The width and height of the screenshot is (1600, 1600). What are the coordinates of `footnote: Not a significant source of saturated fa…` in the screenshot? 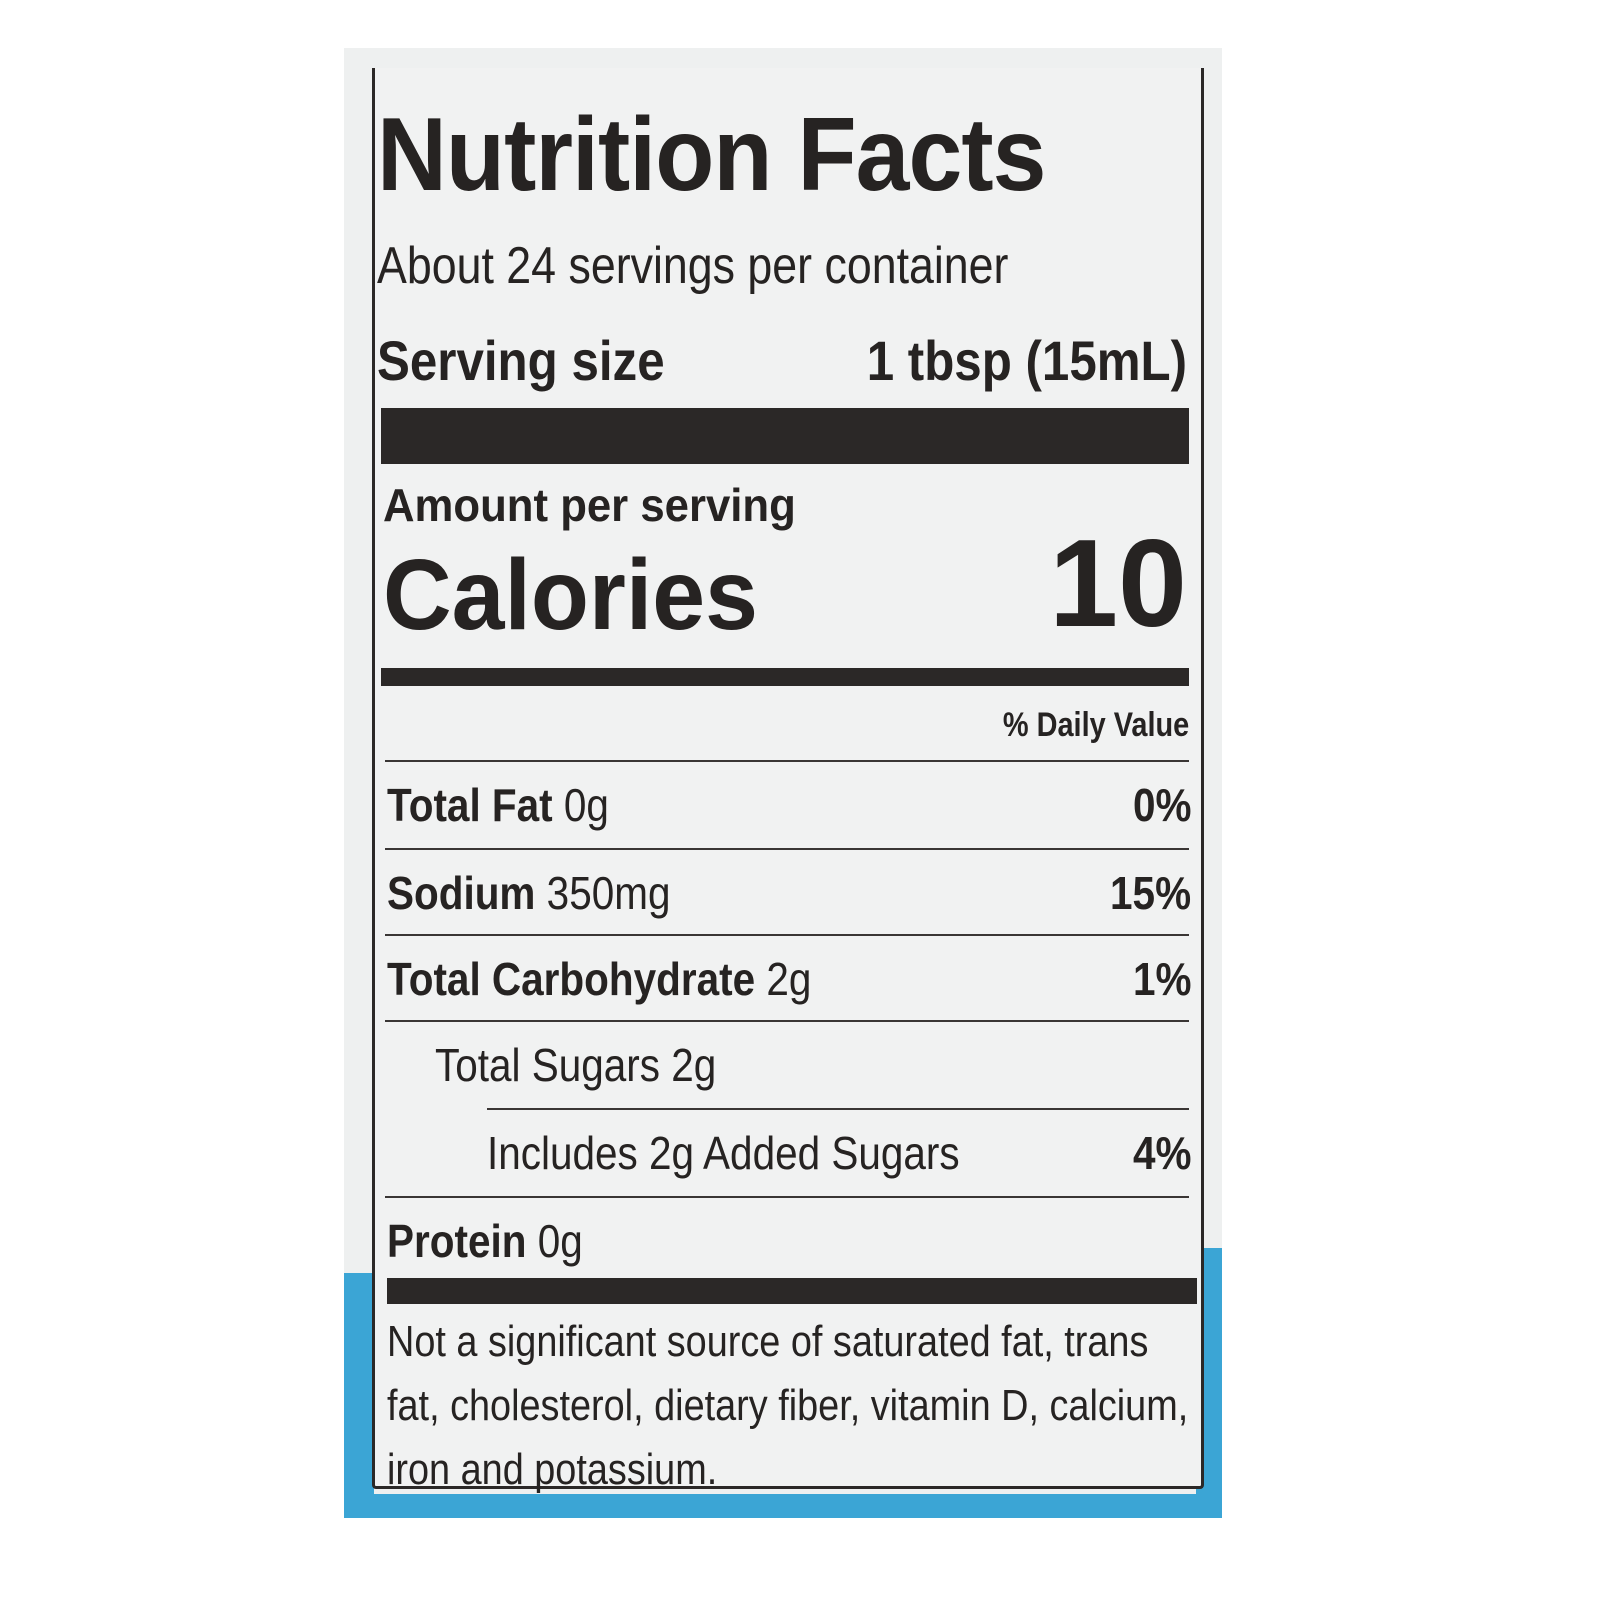 It's located at (788, 1405).